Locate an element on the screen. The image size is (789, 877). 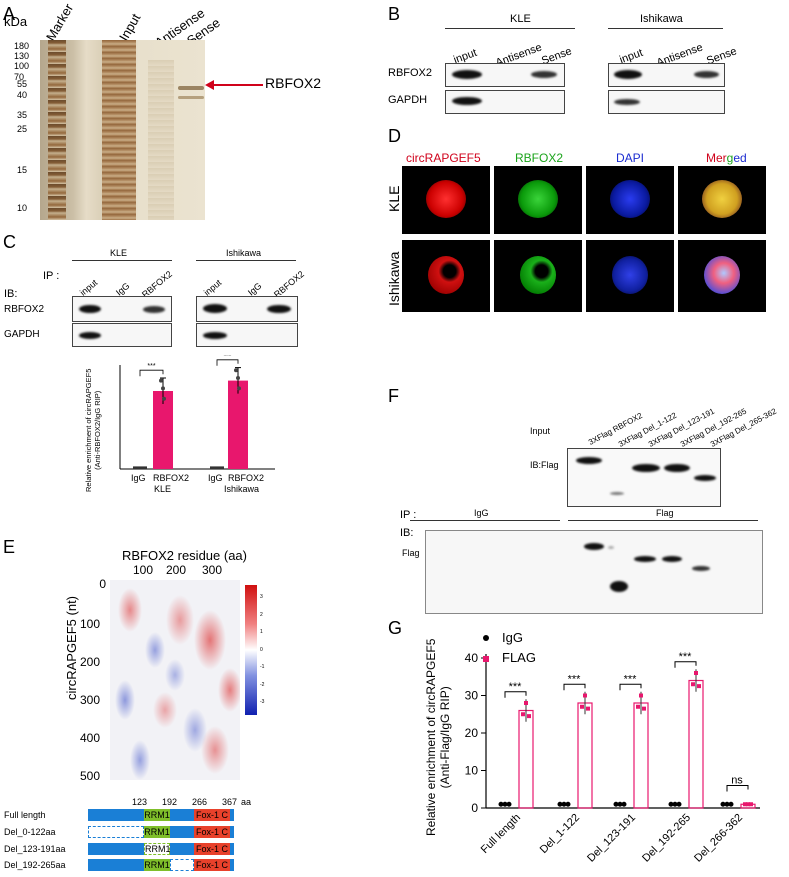
c-ish-input: input is located at coordinates (213, 287).